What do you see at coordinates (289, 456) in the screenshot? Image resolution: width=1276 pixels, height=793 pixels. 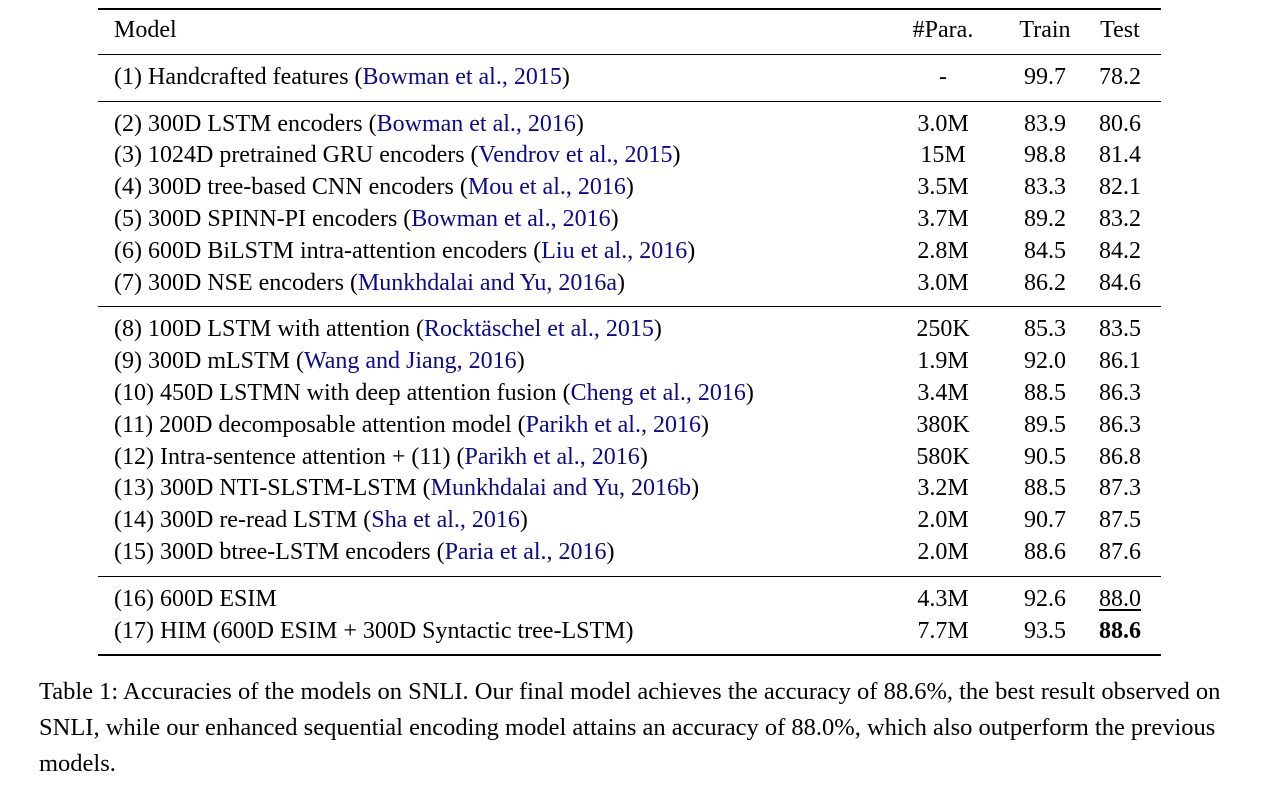 I see `model-name: (12) Intra-sentence attention + (11) (` at bounding box center [289, 456].